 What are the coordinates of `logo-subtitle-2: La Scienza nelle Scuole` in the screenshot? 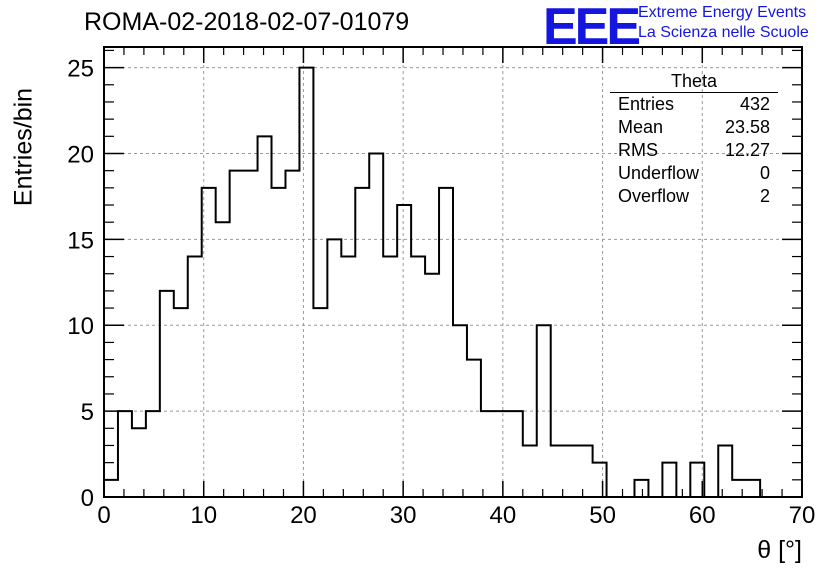 It's located at (723, 32).